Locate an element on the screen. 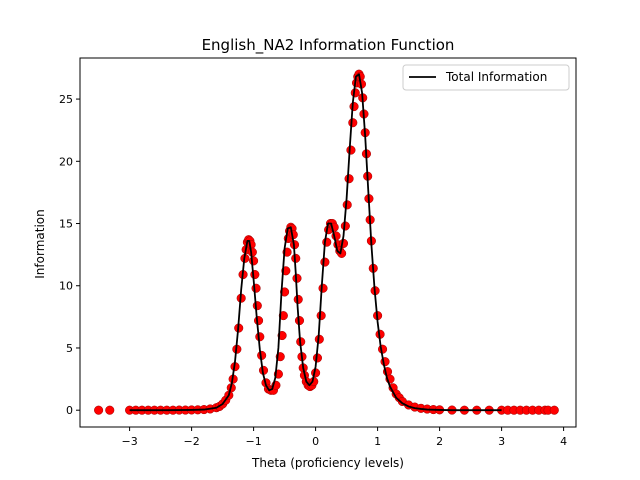 The image size is (640, 480). y-tick-label: 5 is located at coordinates (69, 348).